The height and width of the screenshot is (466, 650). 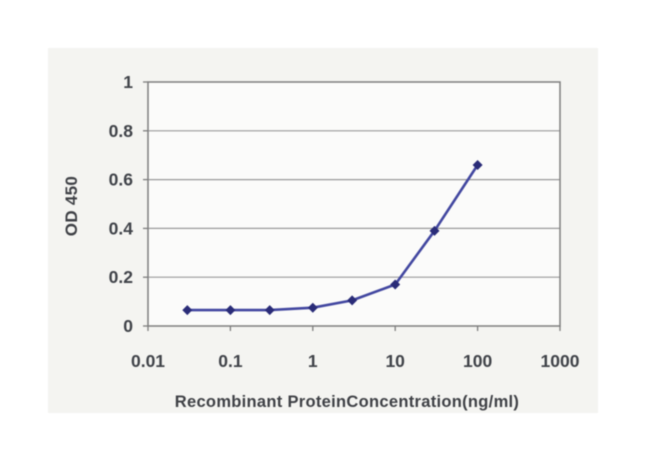 What do you see at coordinates (121, 180) in the screenshot?
I see `y-tick-label: 0.6` at bounding box center [121, 180].